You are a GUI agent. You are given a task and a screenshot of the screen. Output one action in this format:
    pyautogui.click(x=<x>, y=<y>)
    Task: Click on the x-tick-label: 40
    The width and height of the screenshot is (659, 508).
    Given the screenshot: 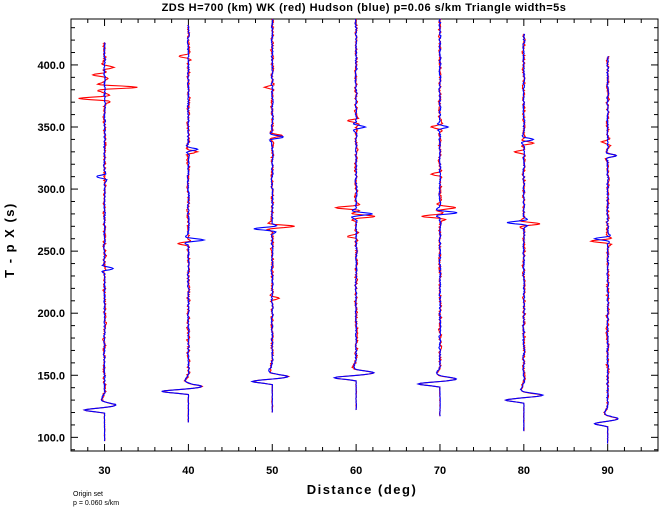 What is the action you would take?
    pyautogui.click(x=188, y=471)
    